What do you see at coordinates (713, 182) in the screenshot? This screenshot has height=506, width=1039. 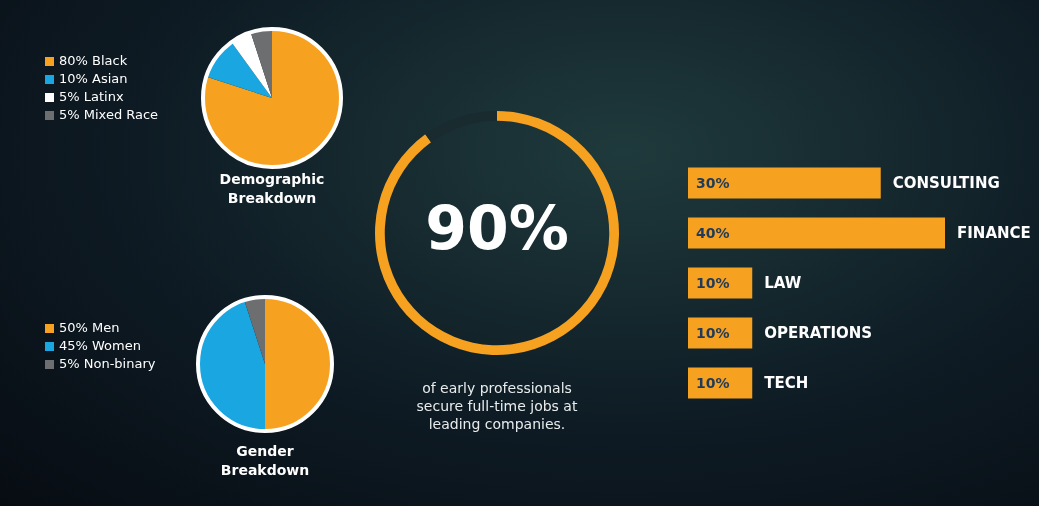 I see `data-label: 30%` at bounding box center [713, 182].